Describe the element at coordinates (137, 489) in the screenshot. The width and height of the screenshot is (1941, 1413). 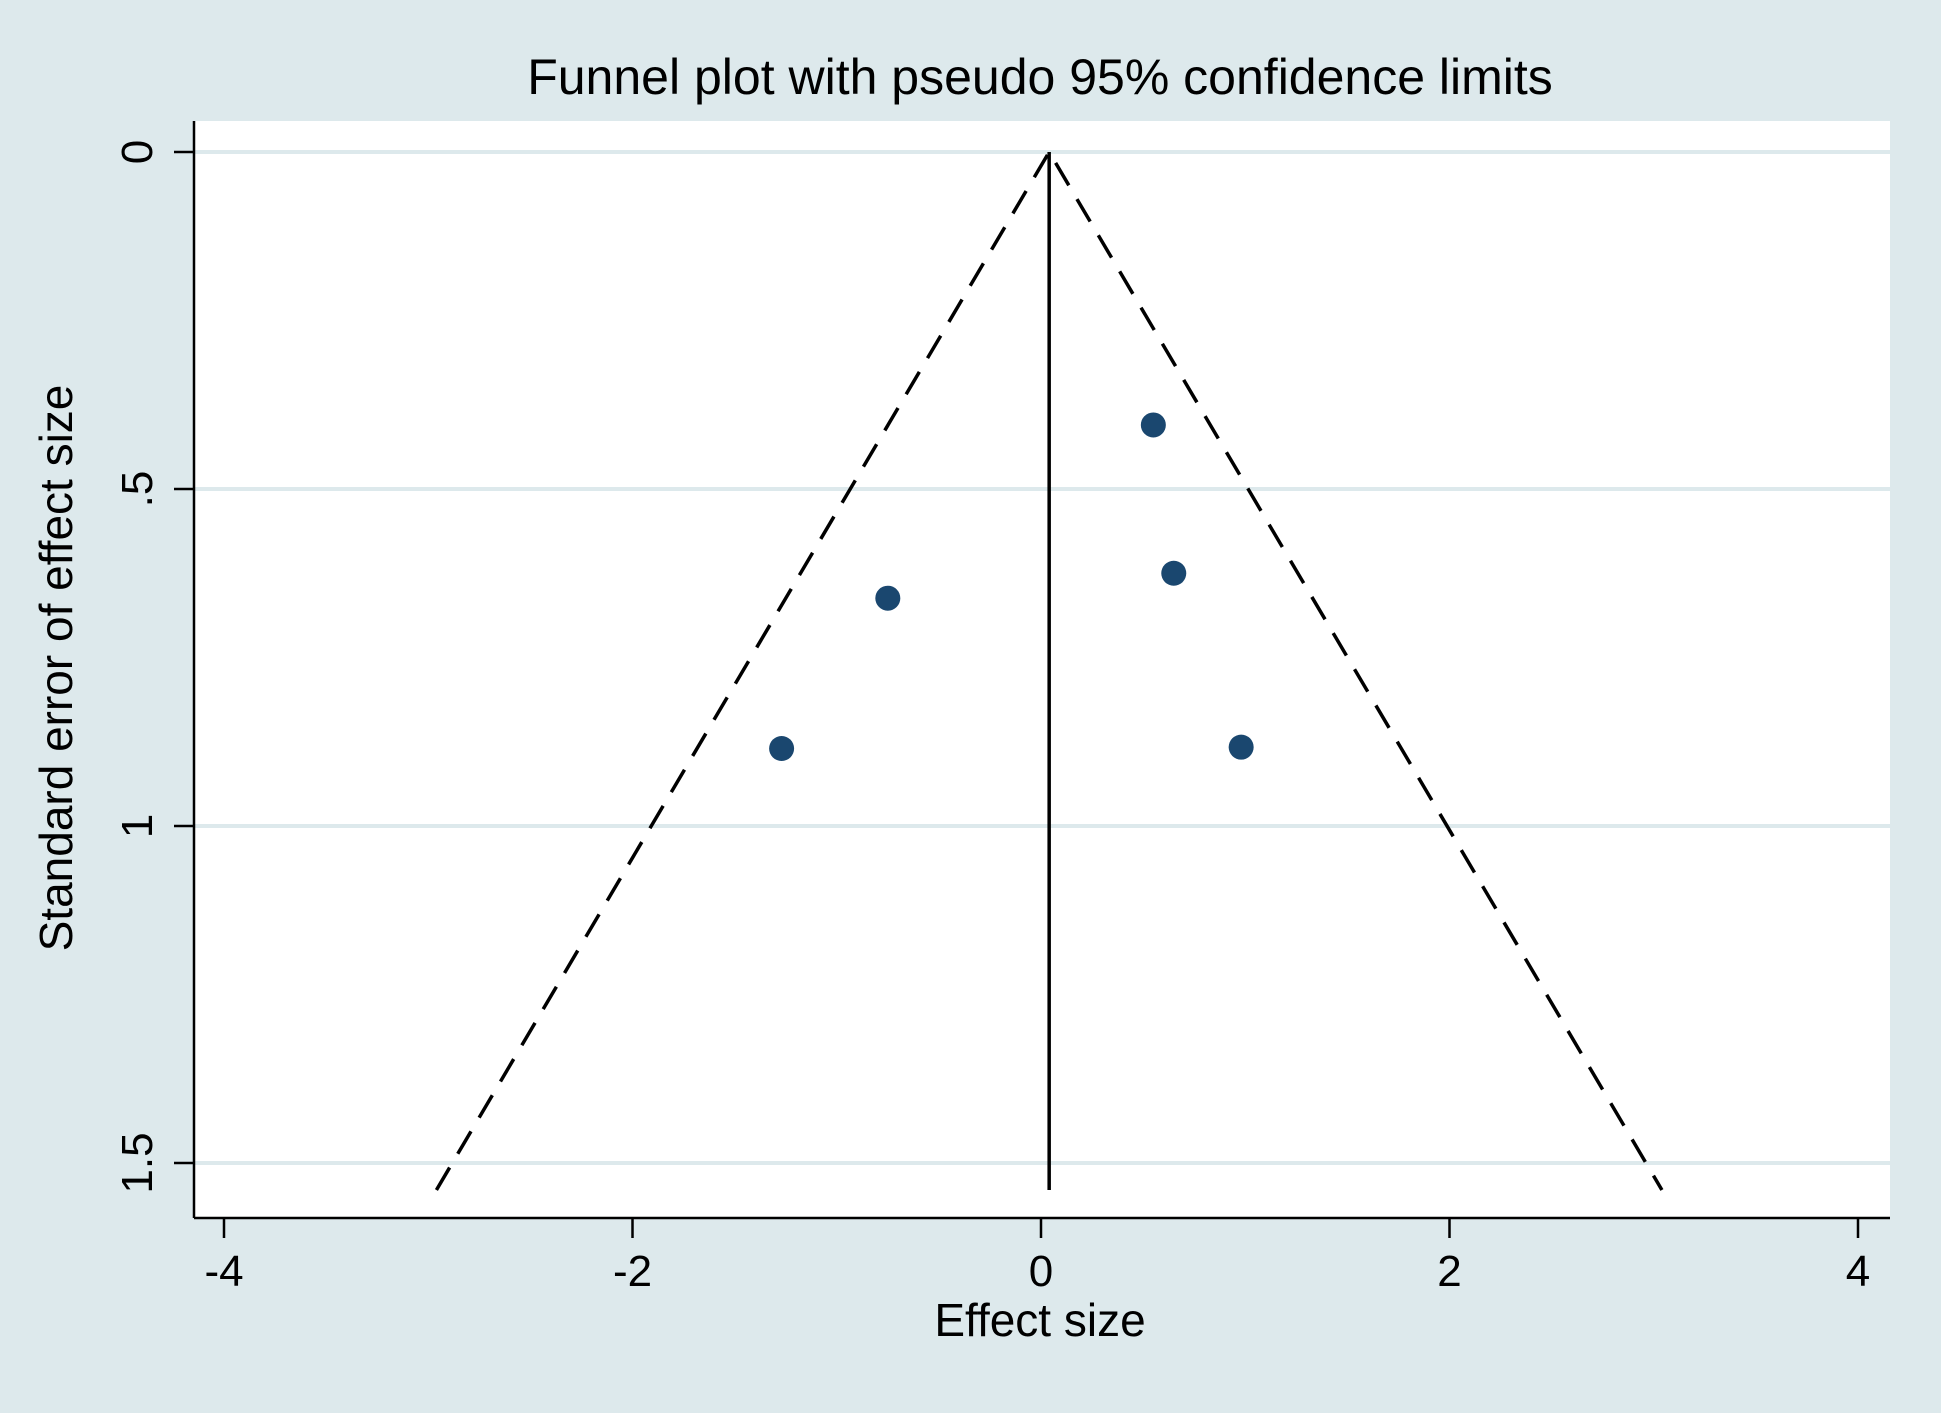
I see `y-tick-label-1: .5` at that location.